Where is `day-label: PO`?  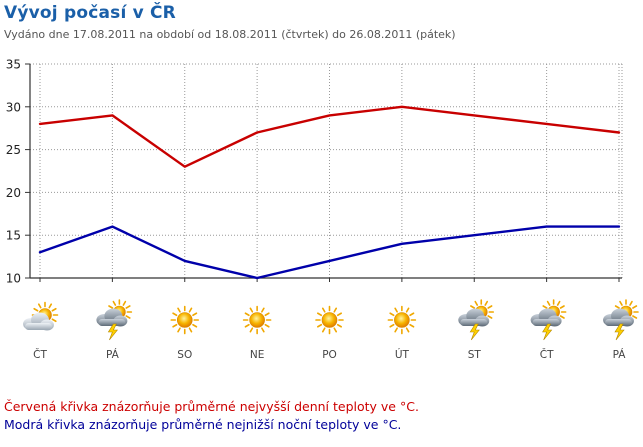 day-label: PO is located at coordinates (329, 355).